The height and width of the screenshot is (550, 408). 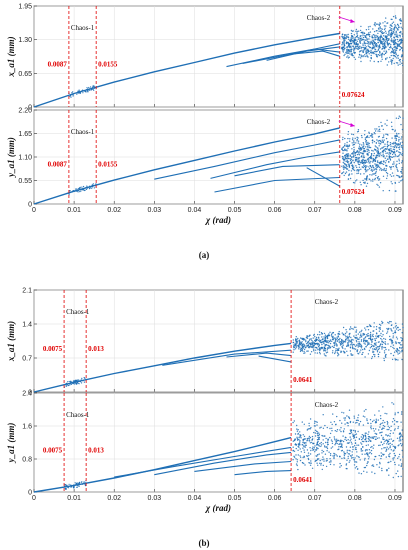 What do you see at coordinates (11, 443) in the screenshot?
I see `panel-b-bottom-ylabel: y_a1 (mm)` at bounding box center [11, 443].